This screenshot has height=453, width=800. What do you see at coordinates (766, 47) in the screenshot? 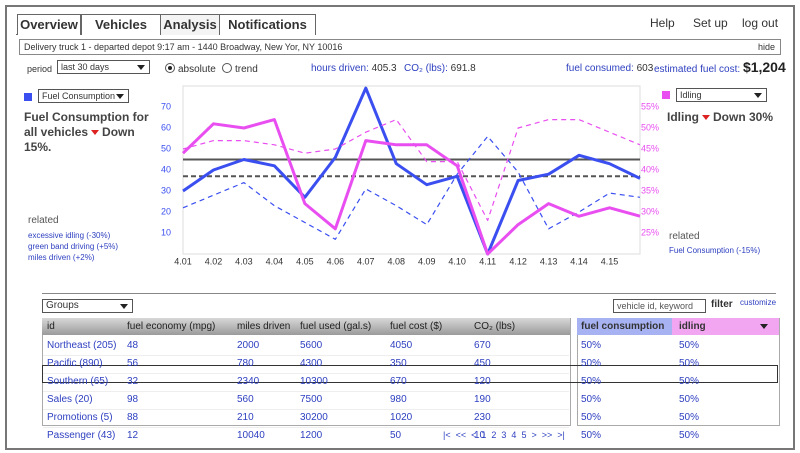
I see `hide-link: hide` at bounding box center [766, 47].